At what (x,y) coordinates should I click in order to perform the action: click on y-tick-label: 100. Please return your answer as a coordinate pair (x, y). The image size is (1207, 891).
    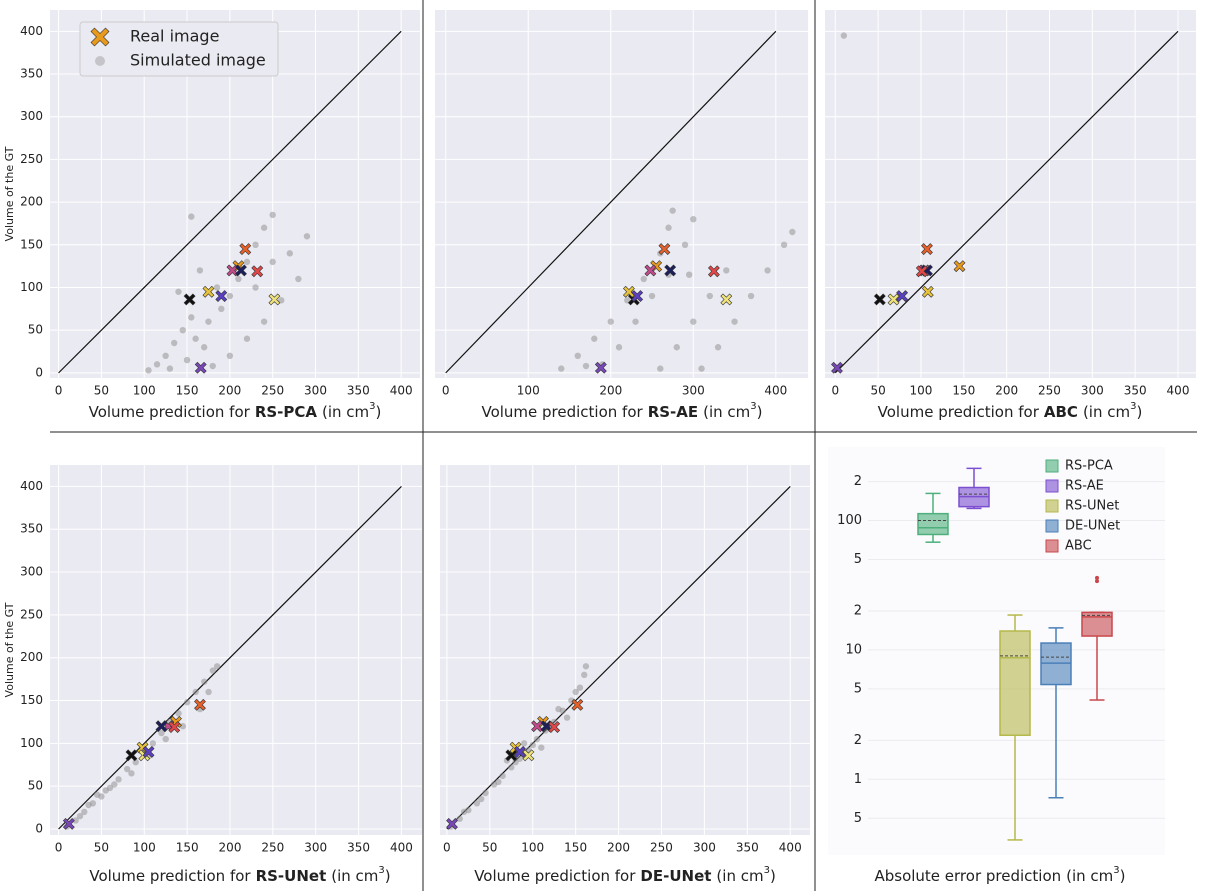
    Looking at the image, I should click on (31, 743).